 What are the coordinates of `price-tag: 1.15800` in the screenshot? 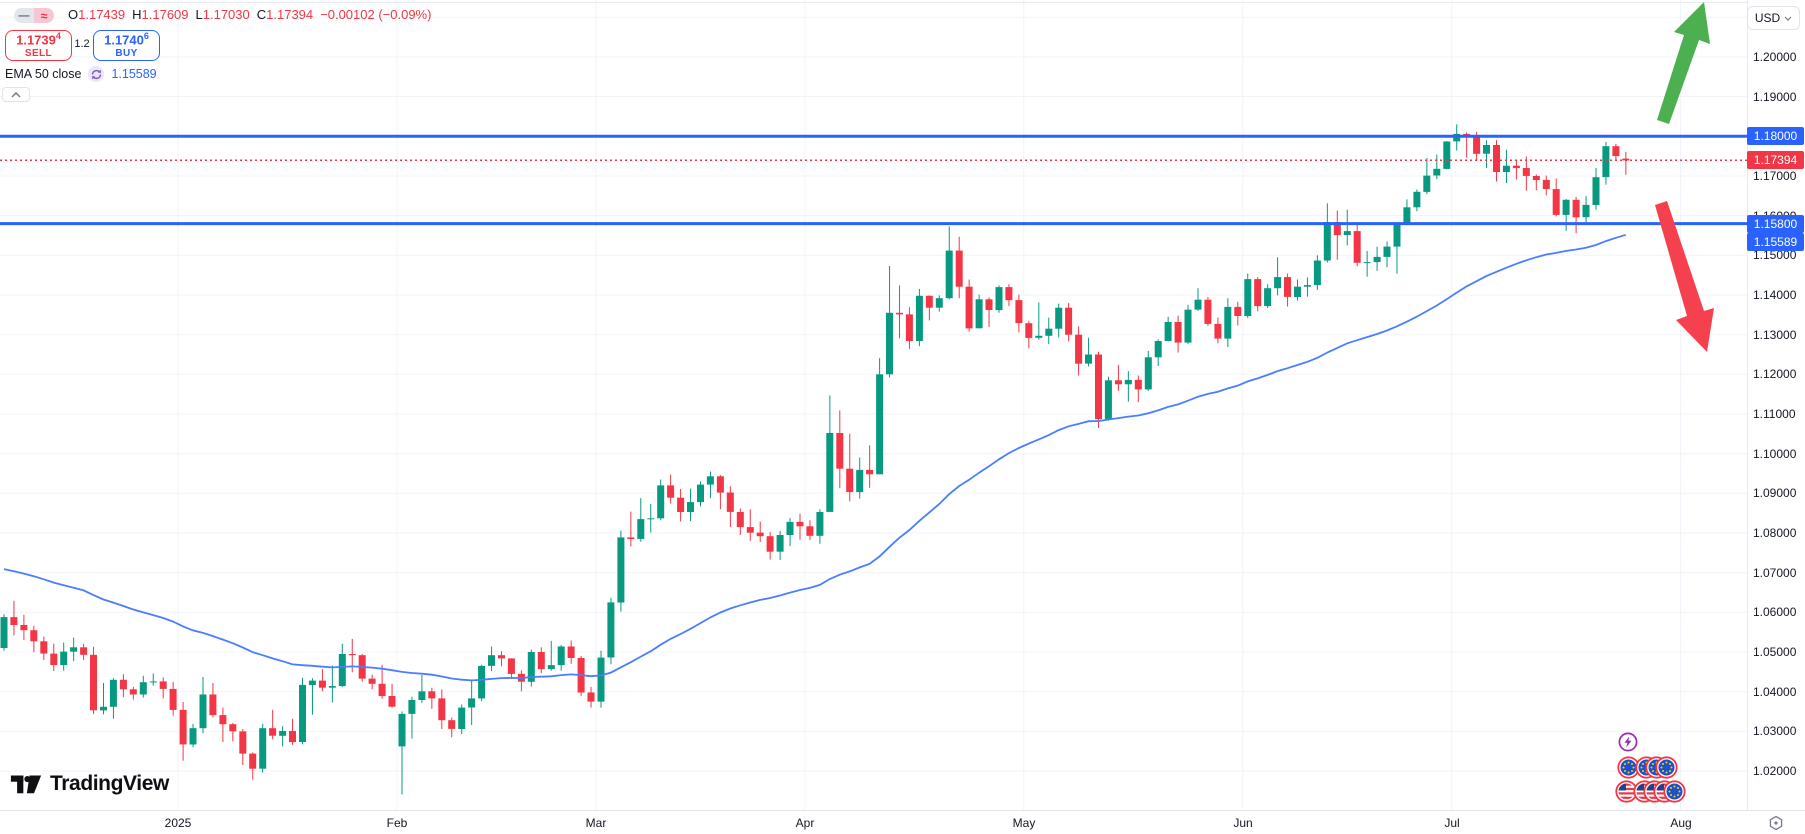 It's located at (1775, 224).